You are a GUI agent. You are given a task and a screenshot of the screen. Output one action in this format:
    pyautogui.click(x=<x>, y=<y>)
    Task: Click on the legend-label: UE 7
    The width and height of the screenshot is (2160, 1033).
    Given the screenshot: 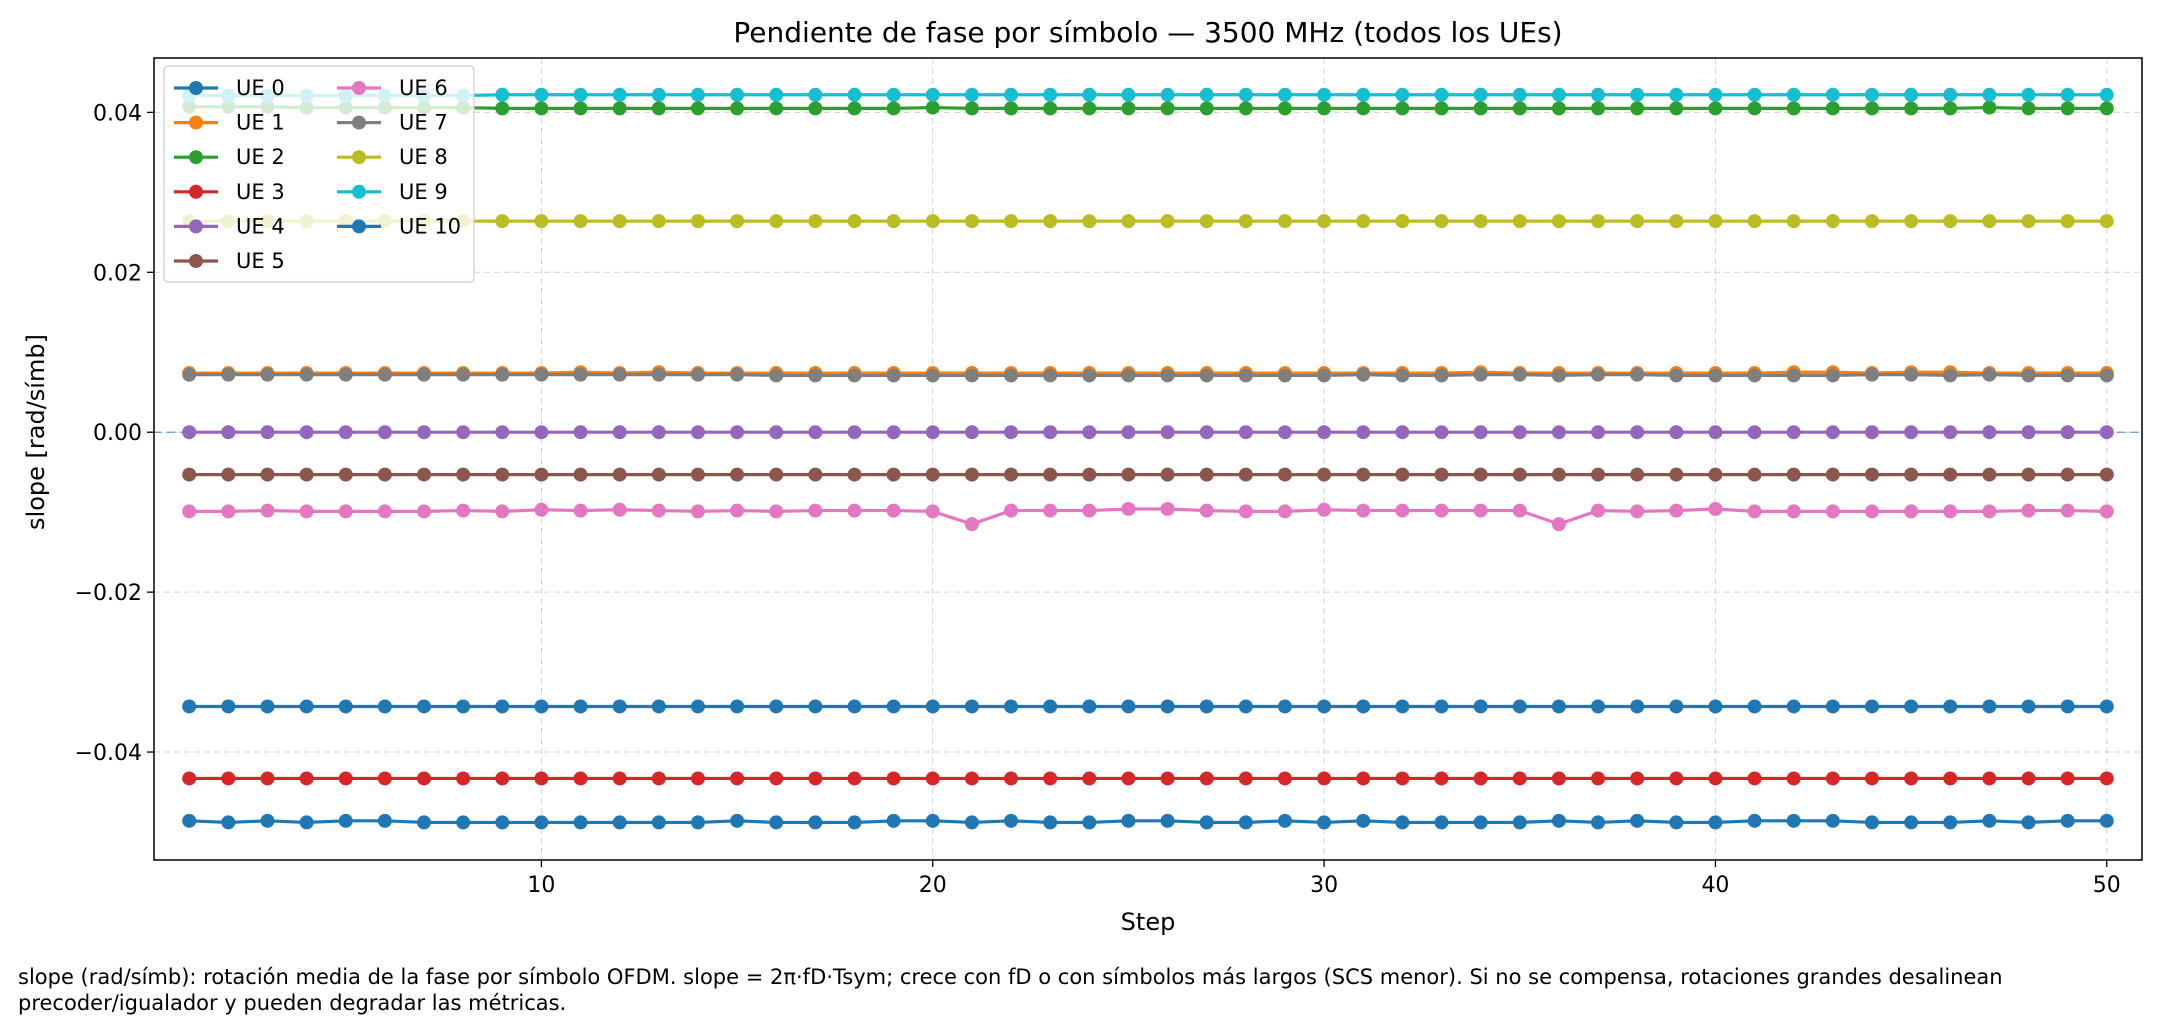 What is the action you would take?
    pyautogui.click(x=423, y=123)
    